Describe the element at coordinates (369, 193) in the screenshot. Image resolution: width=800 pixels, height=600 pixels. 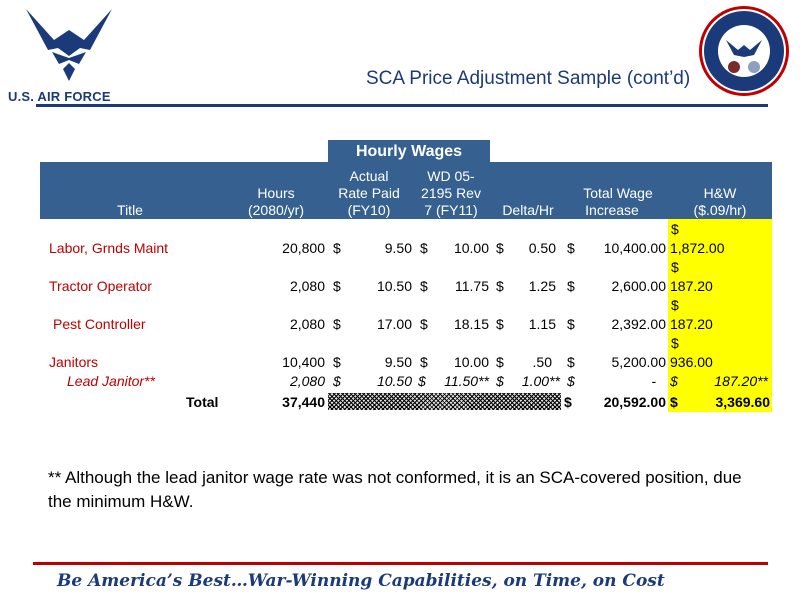
I see `col-actual-line2: Rate Paid` at that location.